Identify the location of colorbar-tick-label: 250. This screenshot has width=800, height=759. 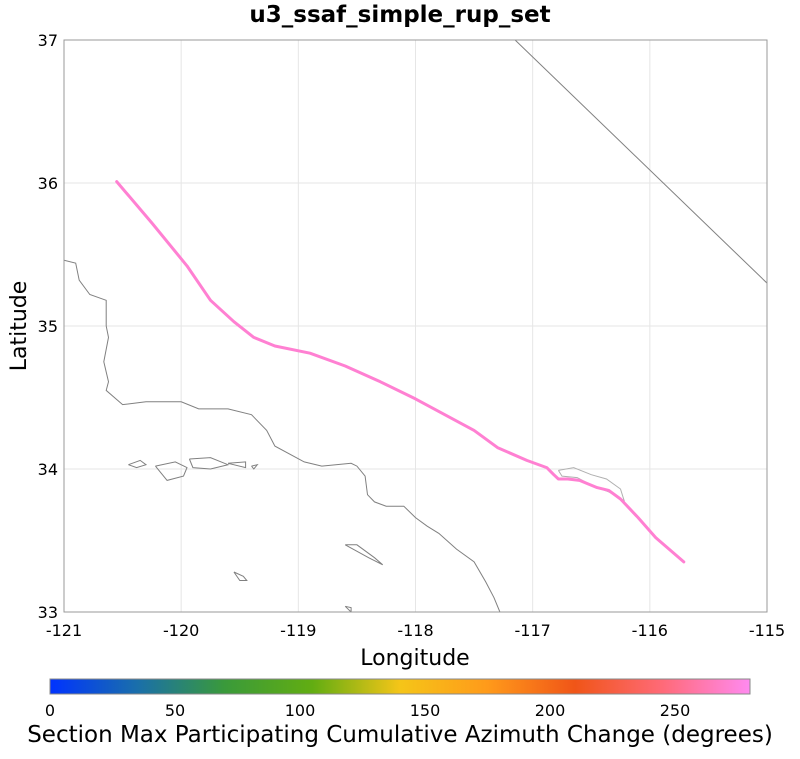
(675, 710).